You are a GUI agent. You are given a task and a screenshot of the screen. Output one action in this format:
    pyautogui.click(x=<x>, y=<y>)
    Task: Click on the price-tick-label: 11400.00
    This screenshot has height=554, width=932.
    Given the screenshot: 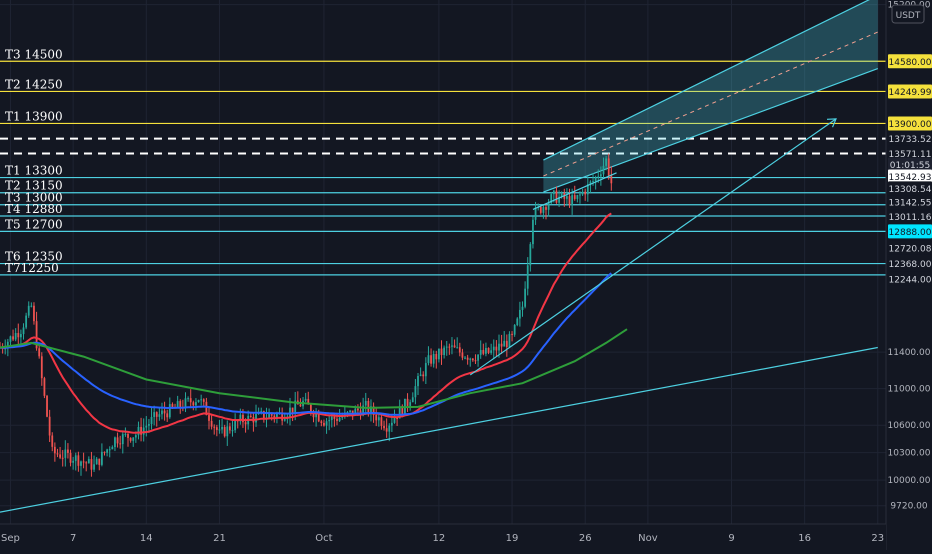 What is the action you would take?
    pyautogui.click(x=909, y=353)
    